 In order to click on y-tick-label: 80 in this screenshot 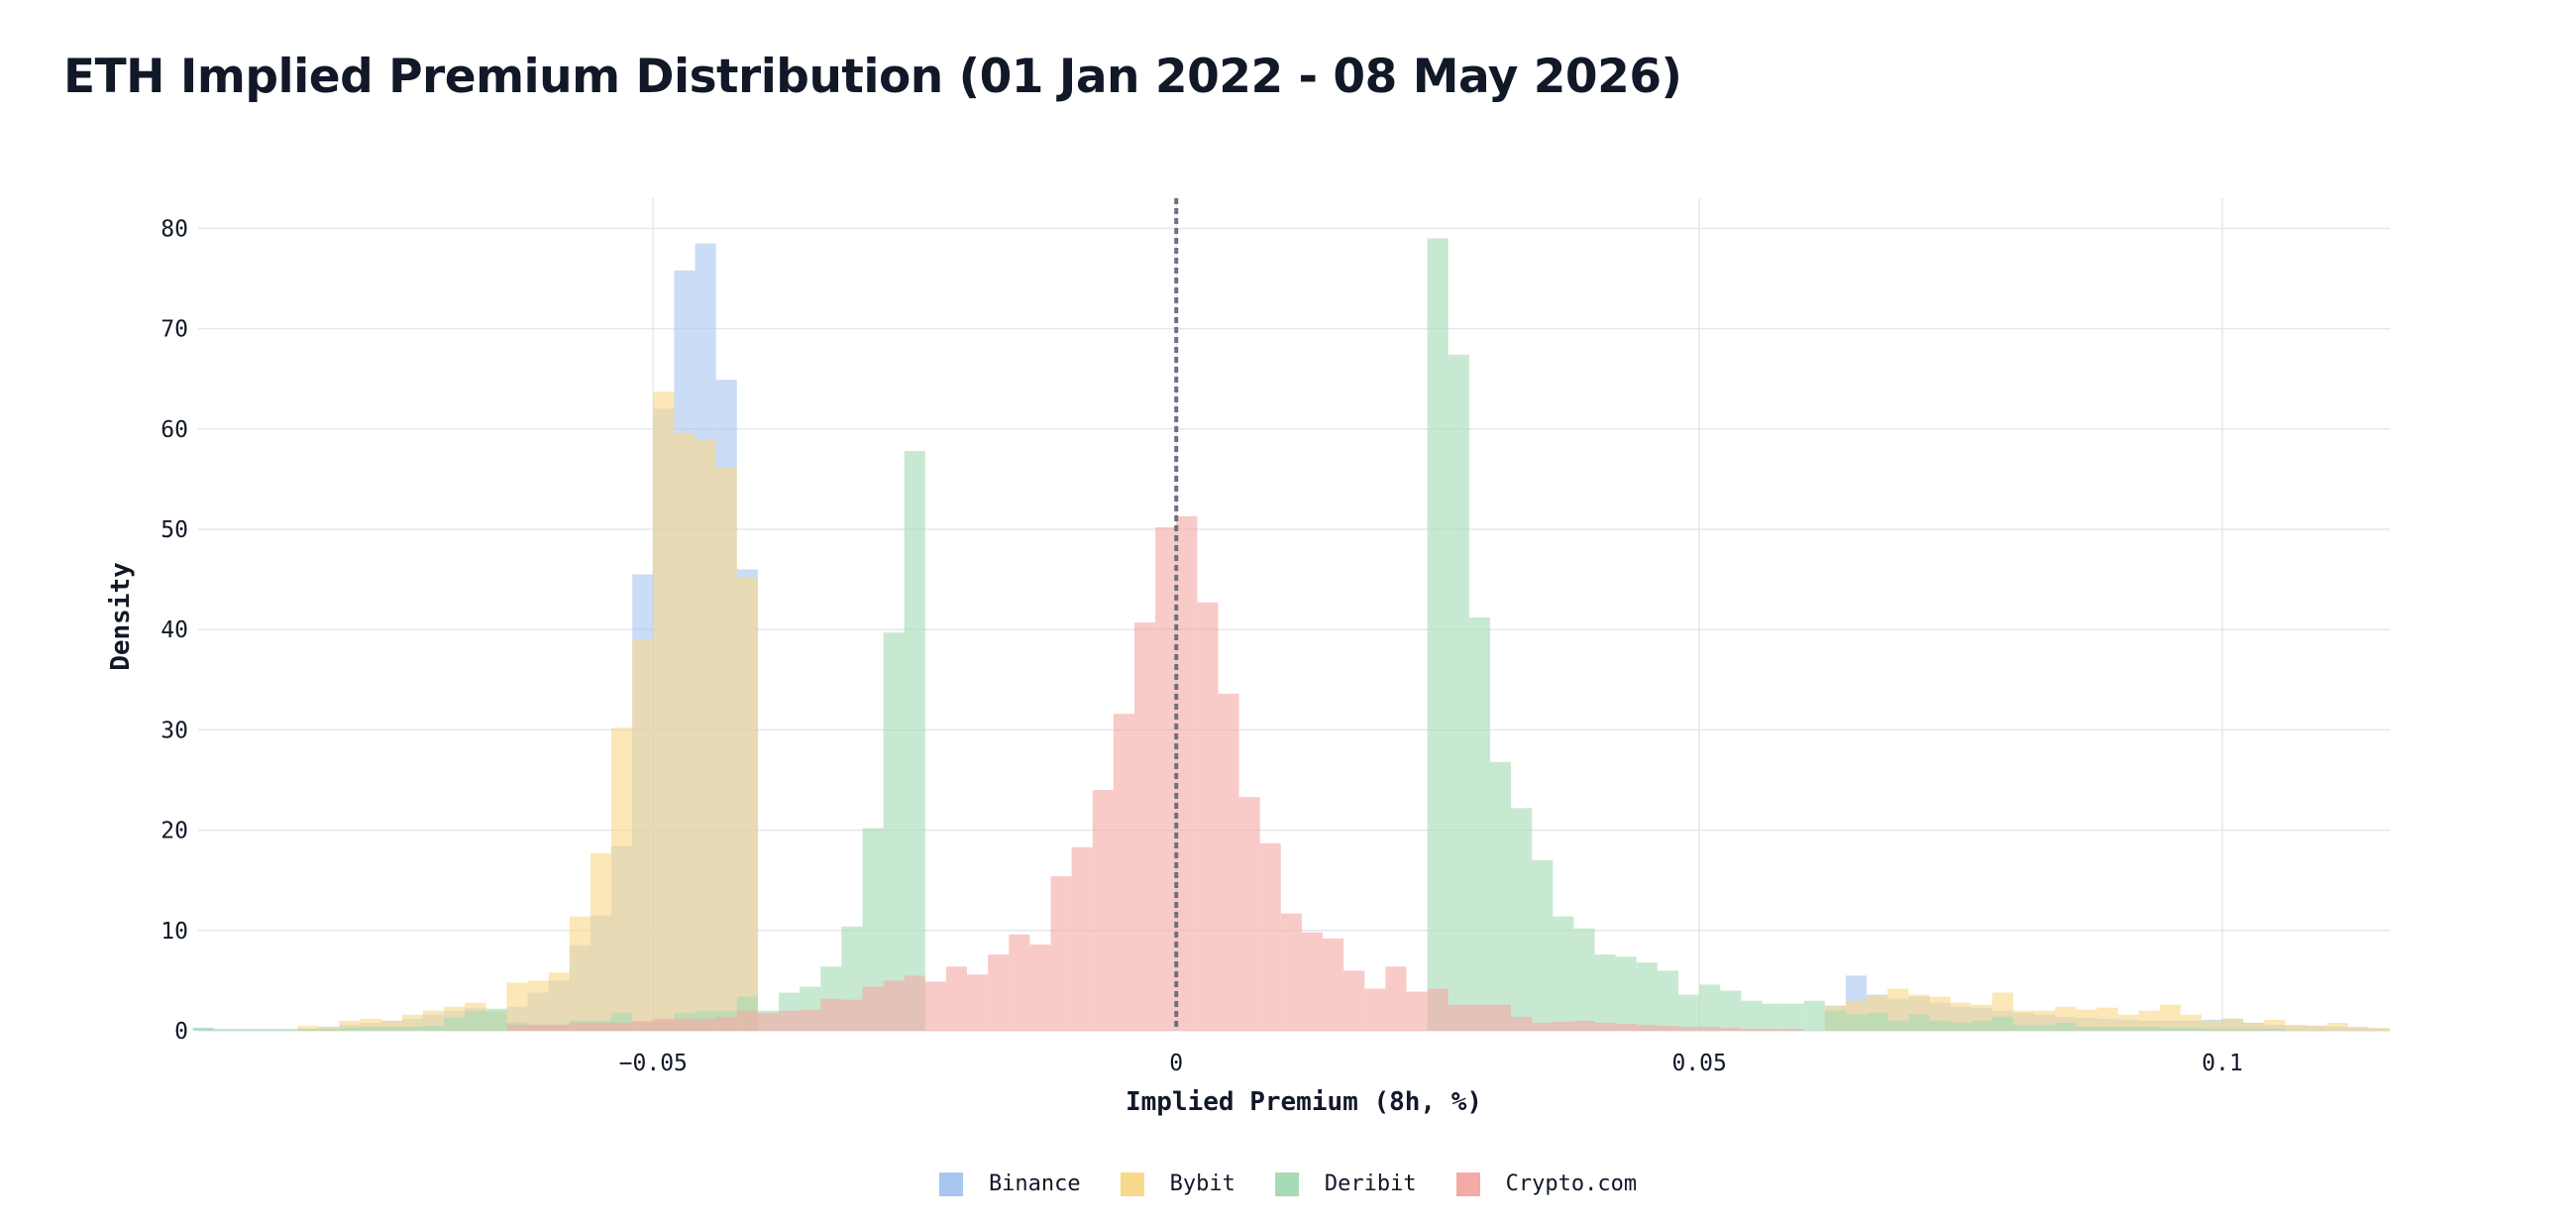, I will do `click(175, 229)`.